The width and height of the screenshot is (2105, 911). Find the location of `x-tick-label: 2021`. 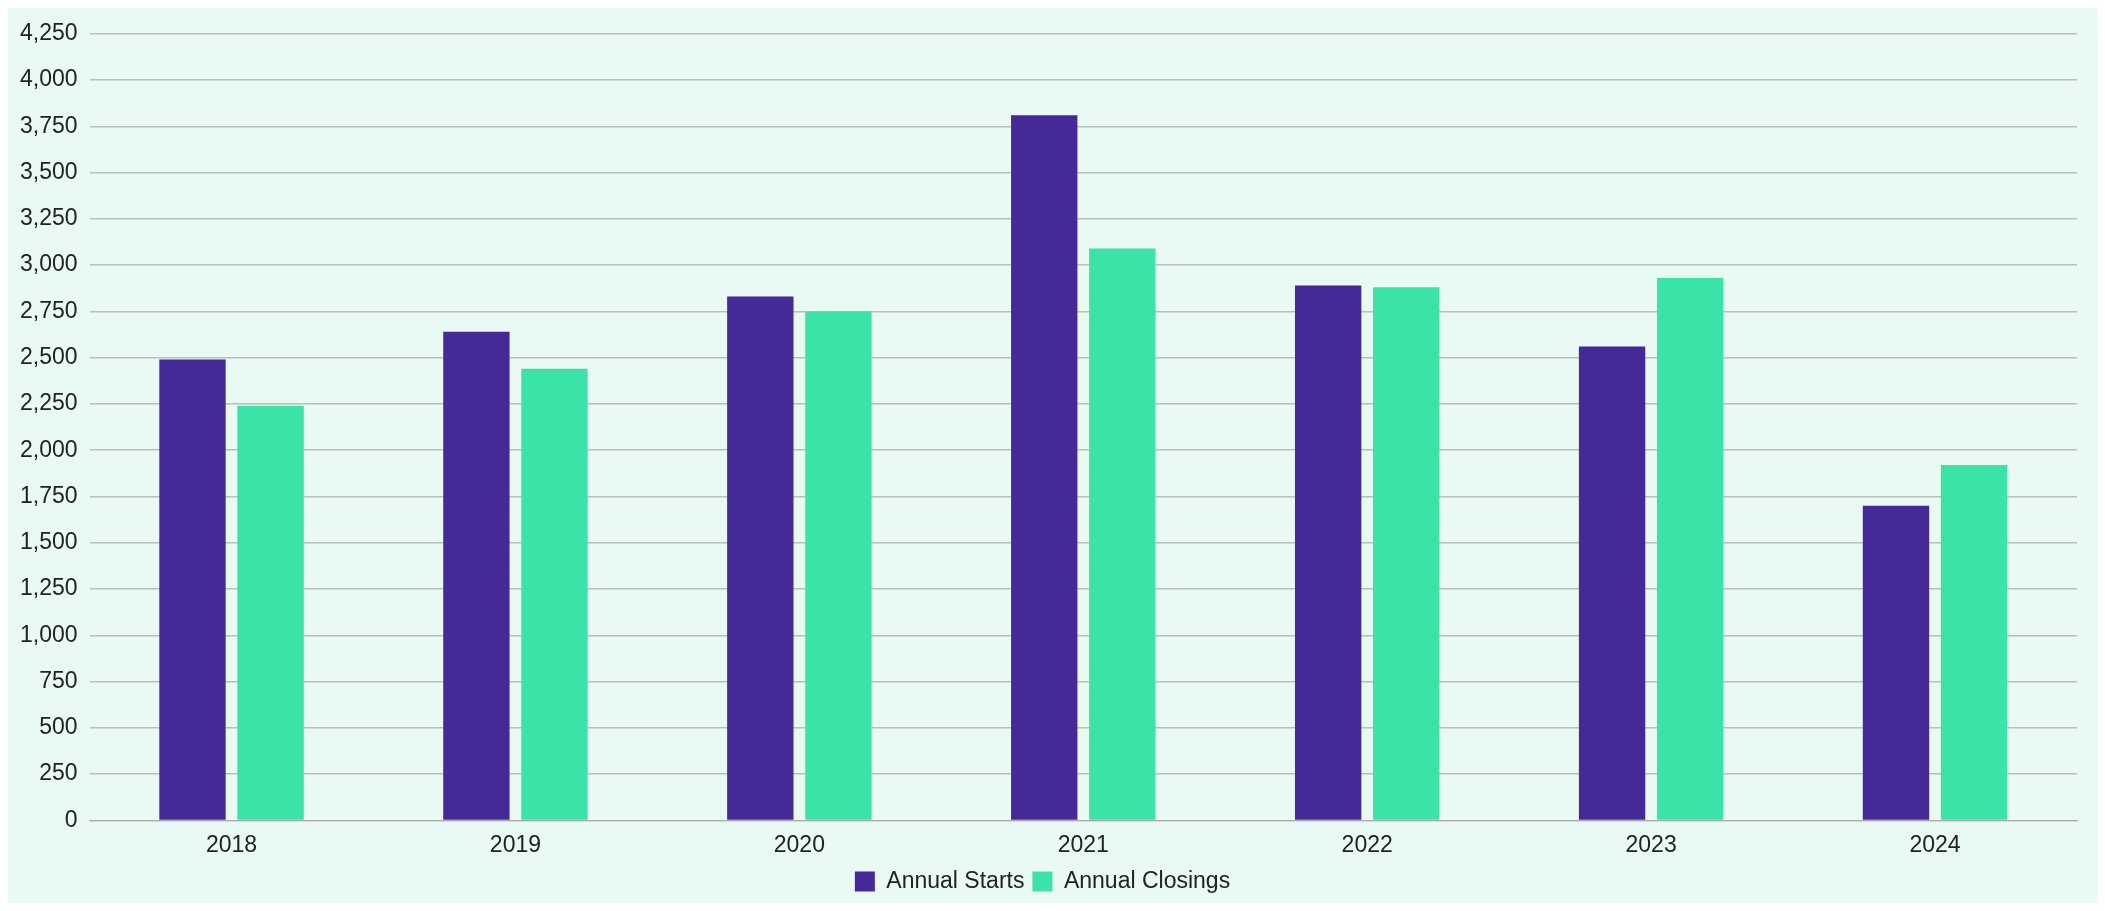

x-tick-label: 2021 is located at coordinates (1083, 843).